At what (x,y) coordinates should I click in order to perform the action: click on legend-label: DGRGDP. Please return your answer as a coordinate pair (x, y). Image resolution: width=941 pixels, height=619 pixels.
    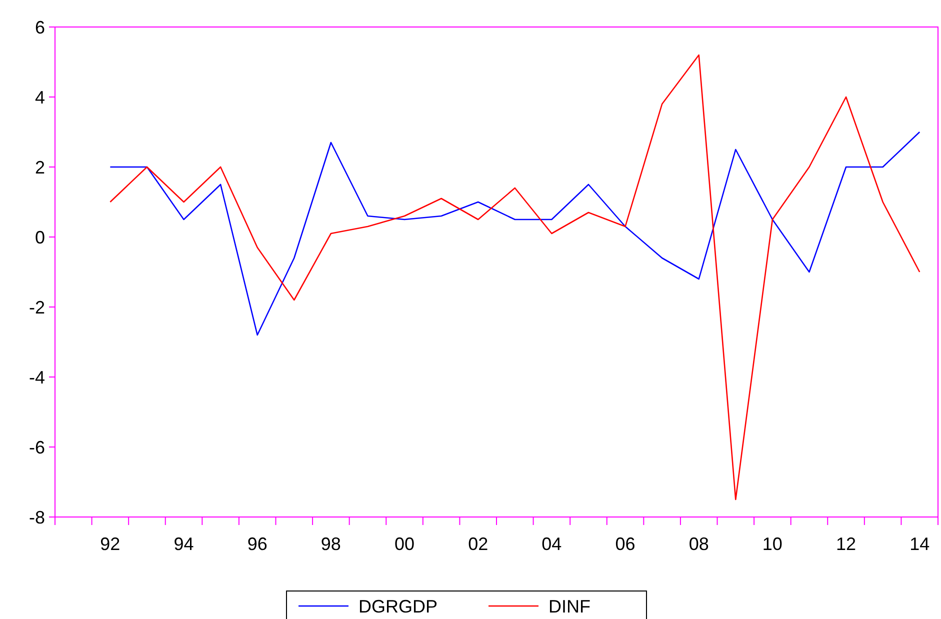
    Looking at the image, I should click on (398, 606).